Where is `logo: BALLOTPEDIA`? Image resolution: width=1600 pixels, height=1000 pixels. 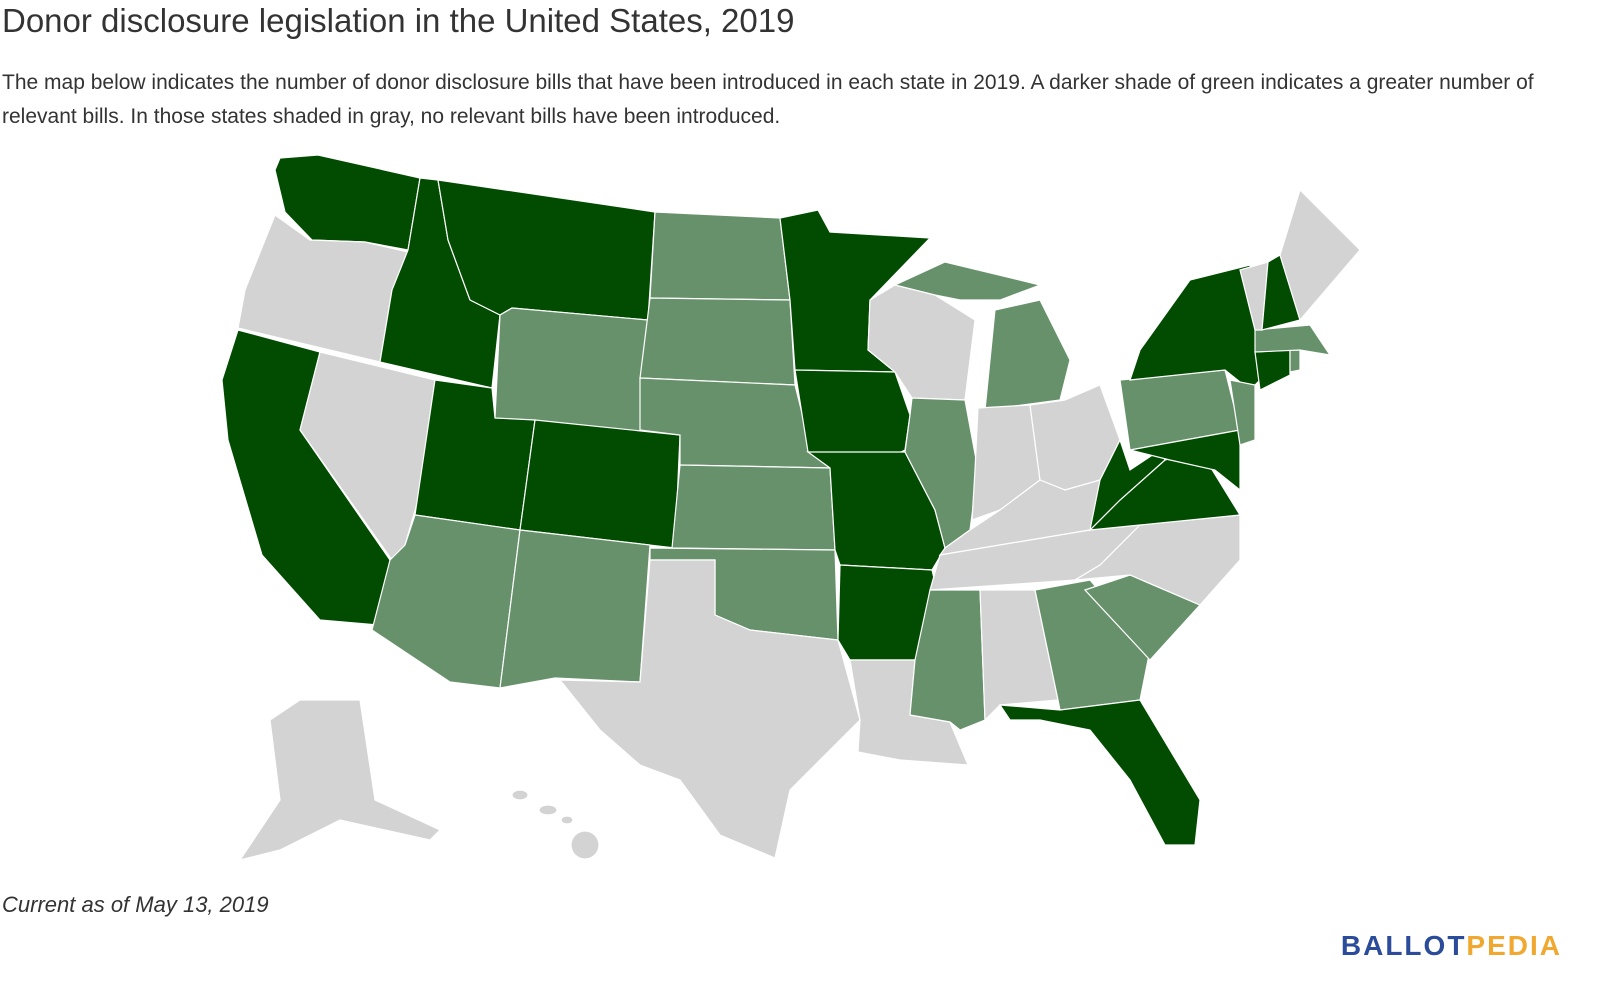 logo: BALLOTPEDIA is located at coordinates (1451, 946).